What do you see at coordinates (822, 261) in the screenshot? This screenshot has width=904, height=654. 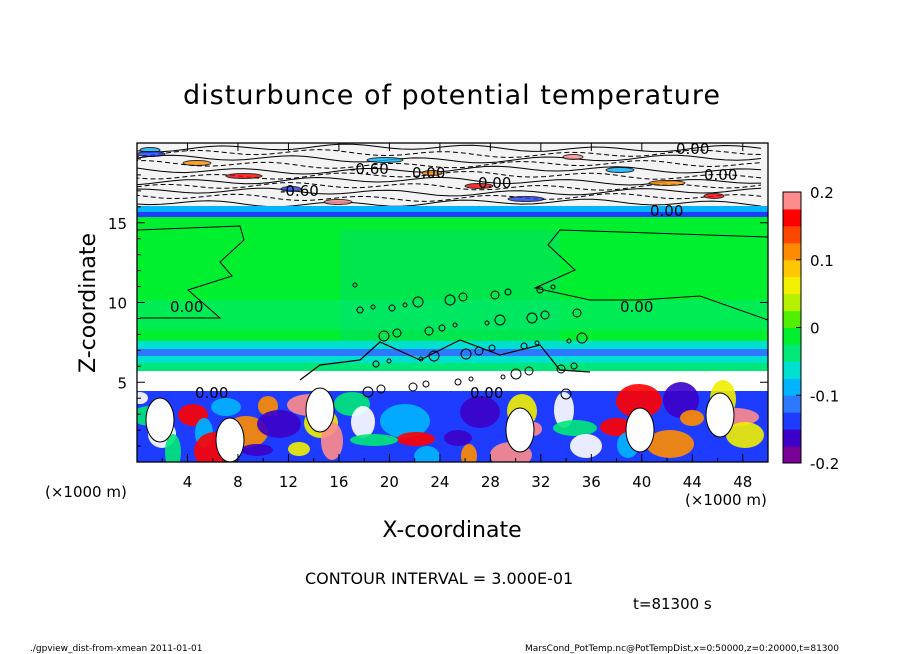 I see `colorbar-tick-label: 0.1` at bounding box center [822, 261].